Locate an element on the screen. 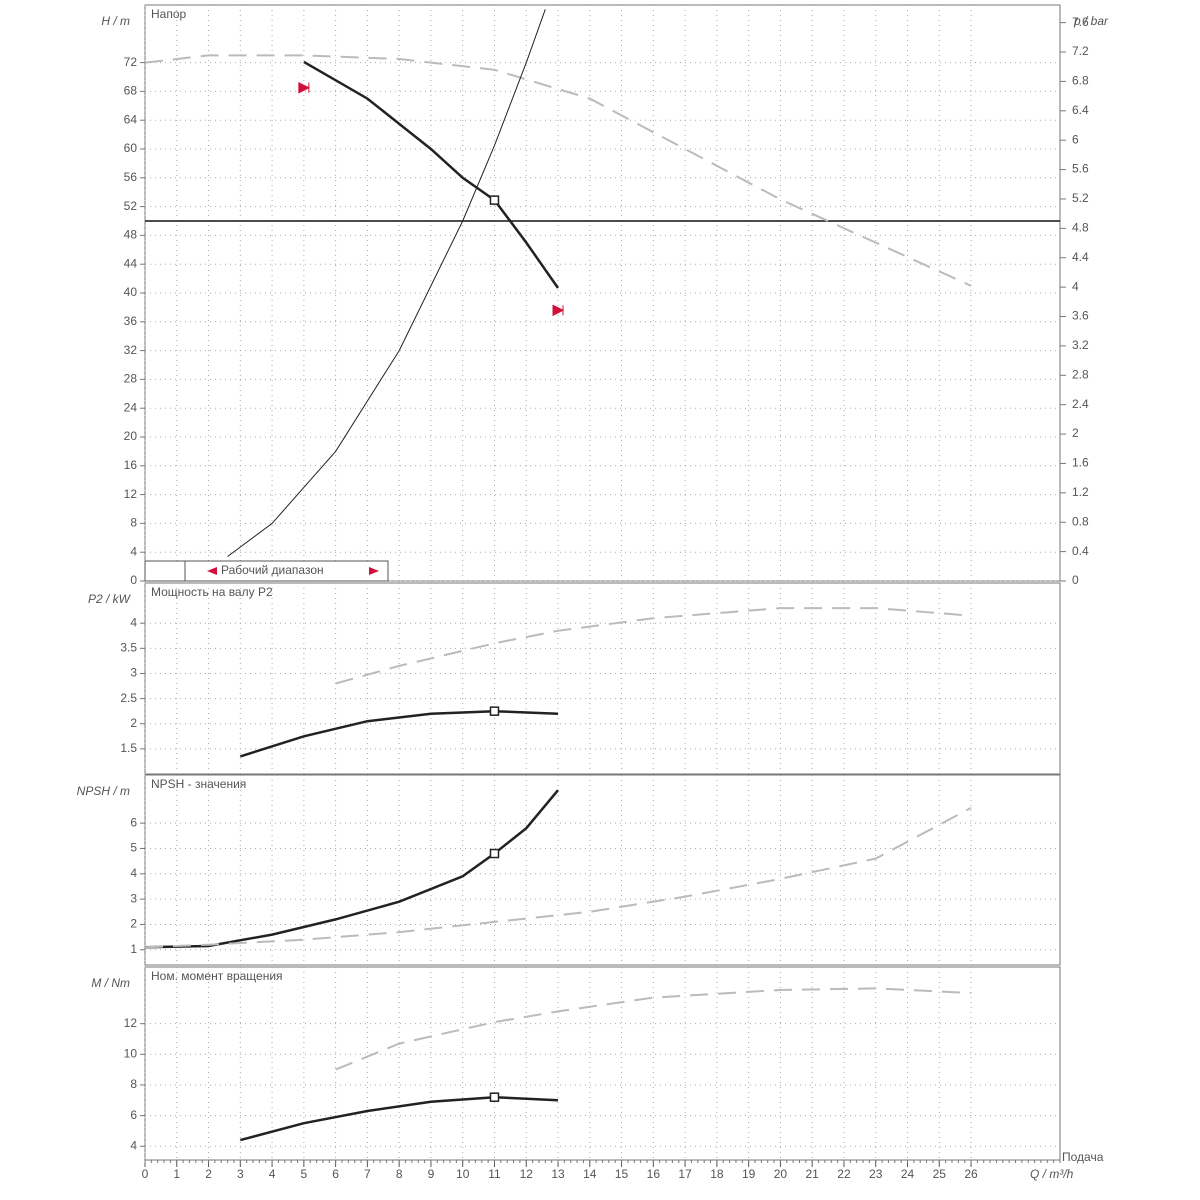  y-axis-label: M / Nm is located at coordinates (110, 983).